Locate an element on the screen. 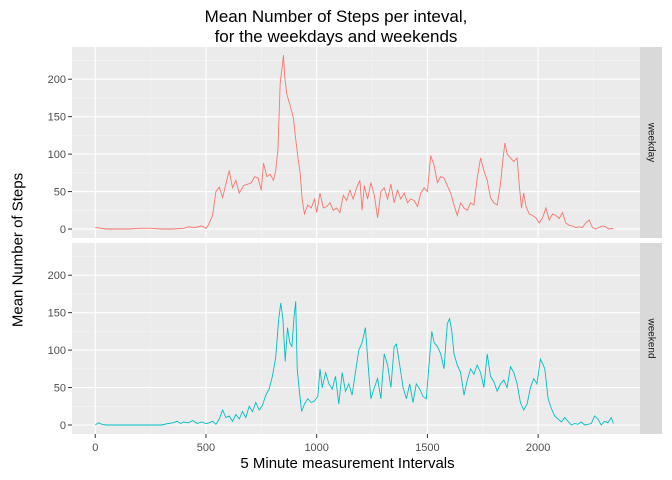  x-tick-label: 2000 is located at coordinates (538, 448).